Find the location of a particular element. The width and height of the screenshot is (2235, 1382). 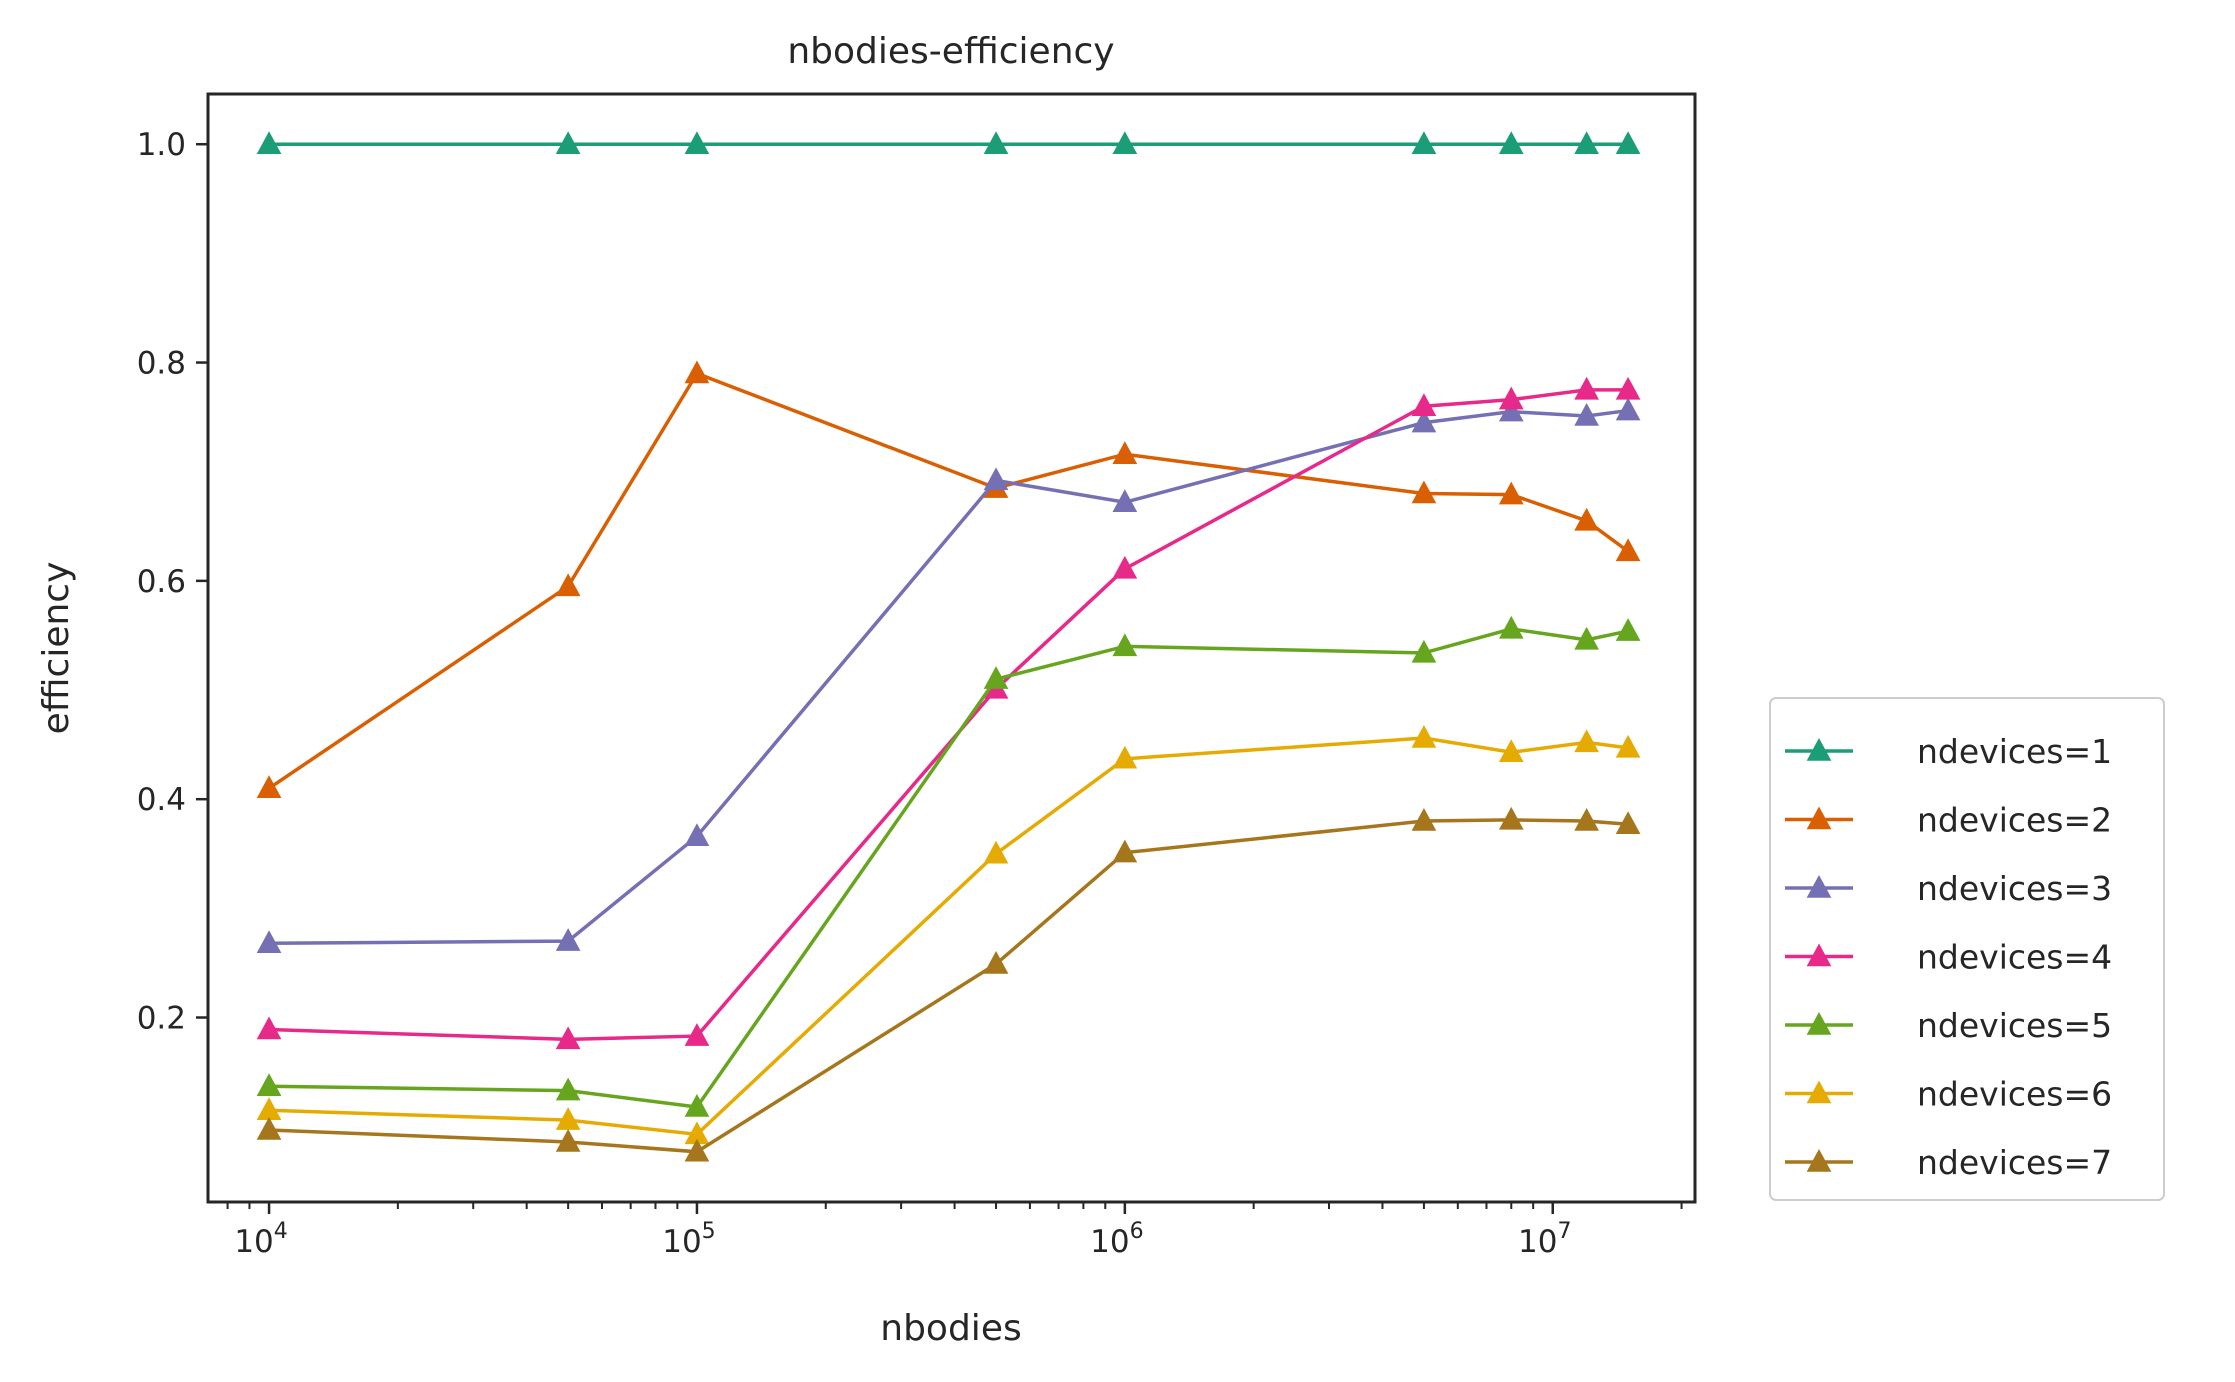

legend-label: ndevices=5 is located at coordinates (2014, 1025).